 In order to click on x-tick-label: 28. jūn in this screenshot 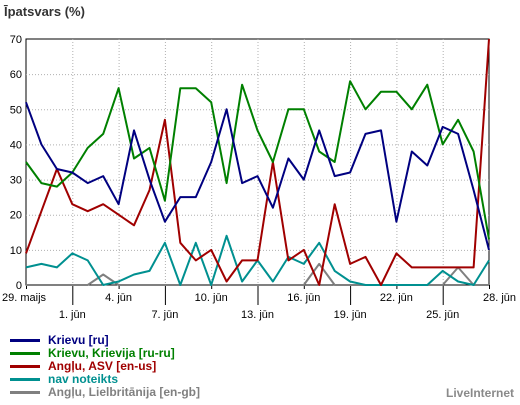, I will do `click(499, 298)`.